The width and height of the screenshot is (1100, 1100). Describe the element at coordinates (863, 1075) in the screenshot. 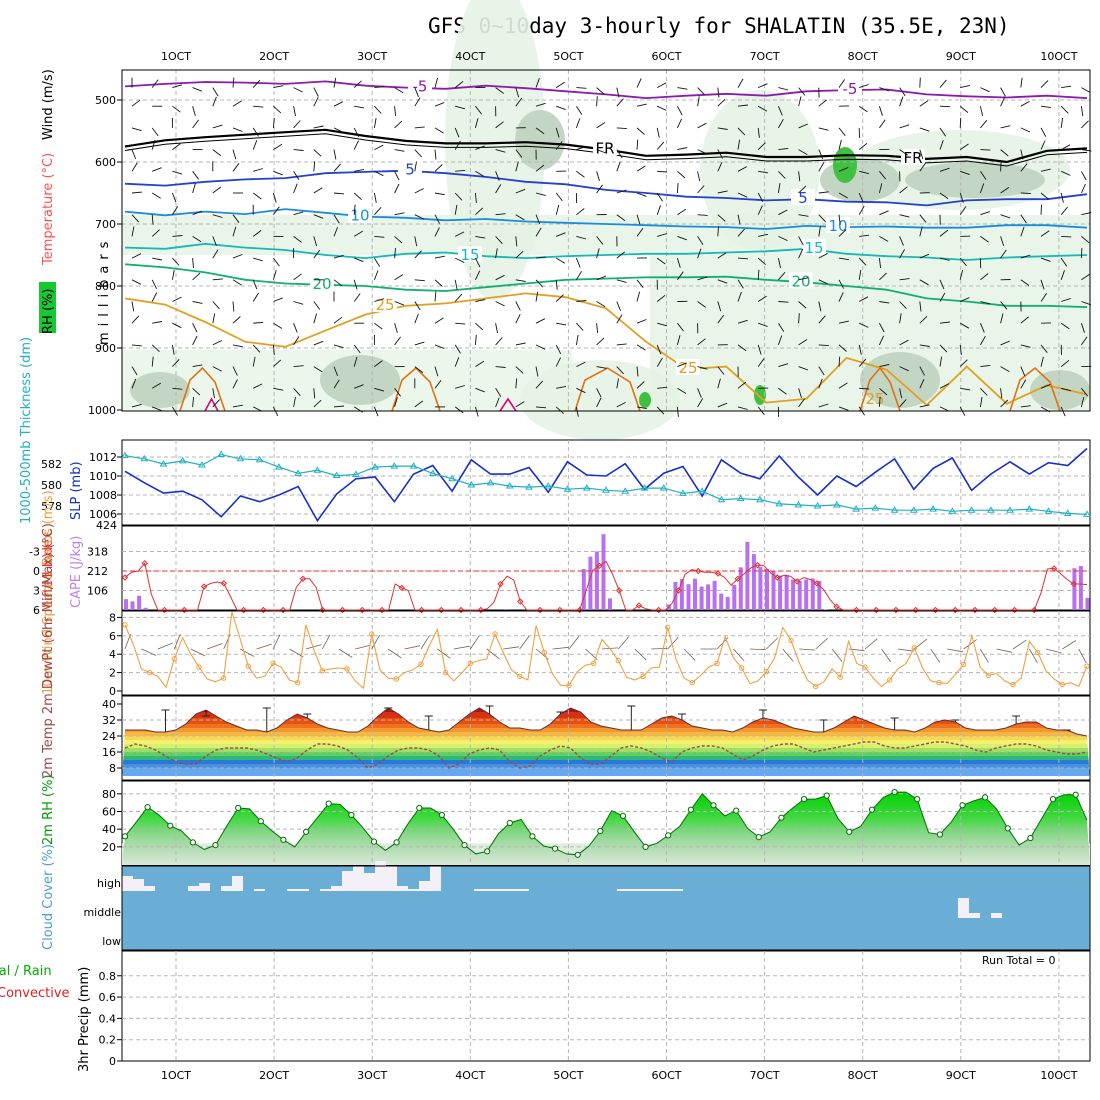

I see `date-tick-bottom: 8OCT` at that location.